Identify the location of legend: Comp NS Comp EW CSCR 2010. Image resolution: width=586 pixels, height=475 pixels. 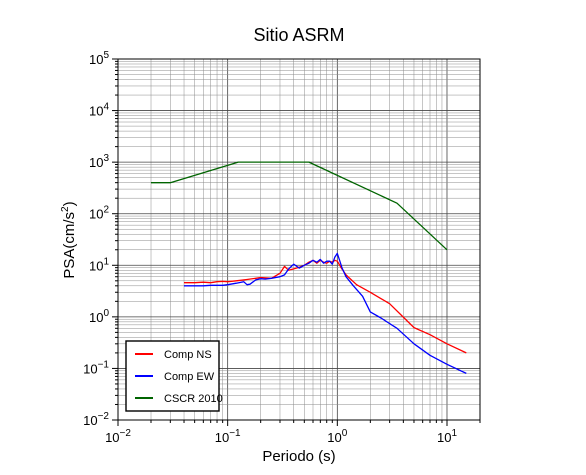
(174, 376).